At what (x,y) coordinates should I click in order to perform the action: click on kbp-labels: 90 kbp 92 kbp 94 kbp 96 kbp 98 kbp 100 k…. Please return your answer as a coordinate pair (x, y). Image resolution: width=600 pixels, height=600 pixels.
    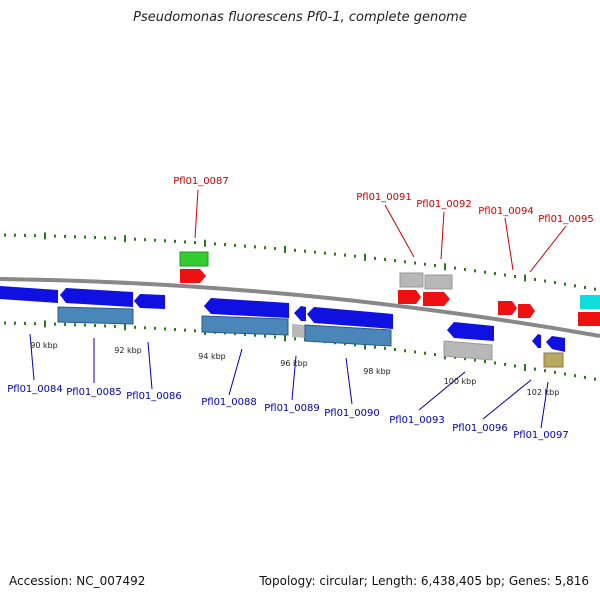
    Looking at the image, I should click on (294, 369).